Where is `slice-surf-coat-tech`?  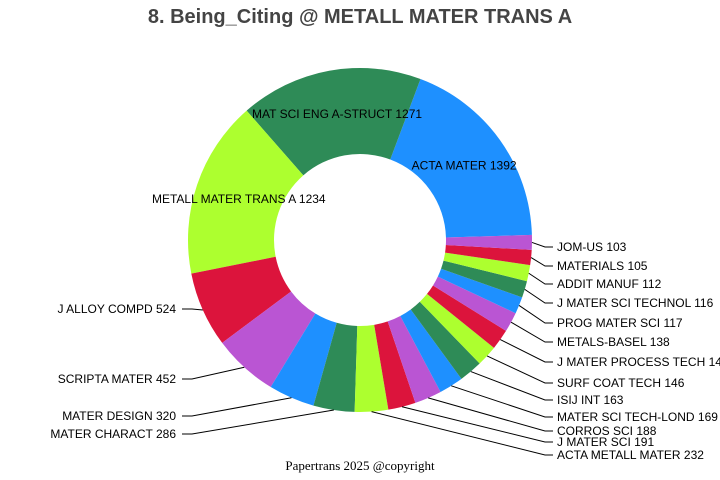
slice-surf-coat-tech is located at coordinates (457, 328).